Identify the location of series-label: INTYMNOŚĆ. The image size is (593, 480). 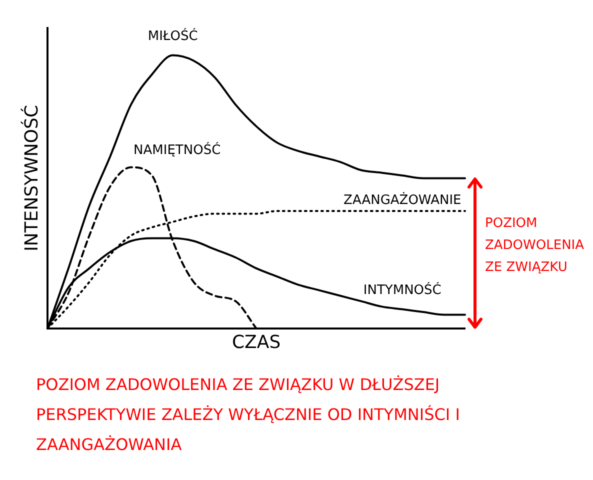
(402, 289).